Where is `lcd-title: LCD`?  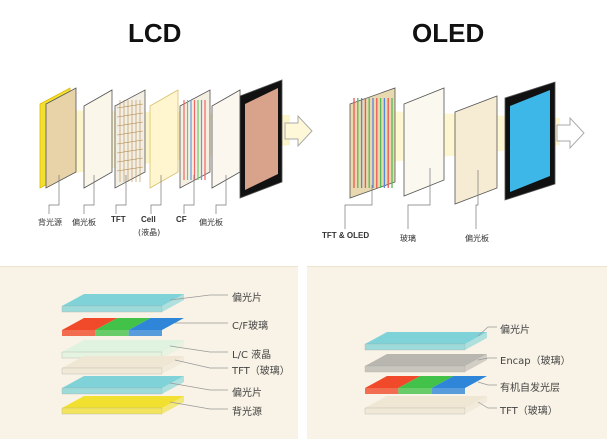
lcd-title: LCD is located at coordinates (155, 33).